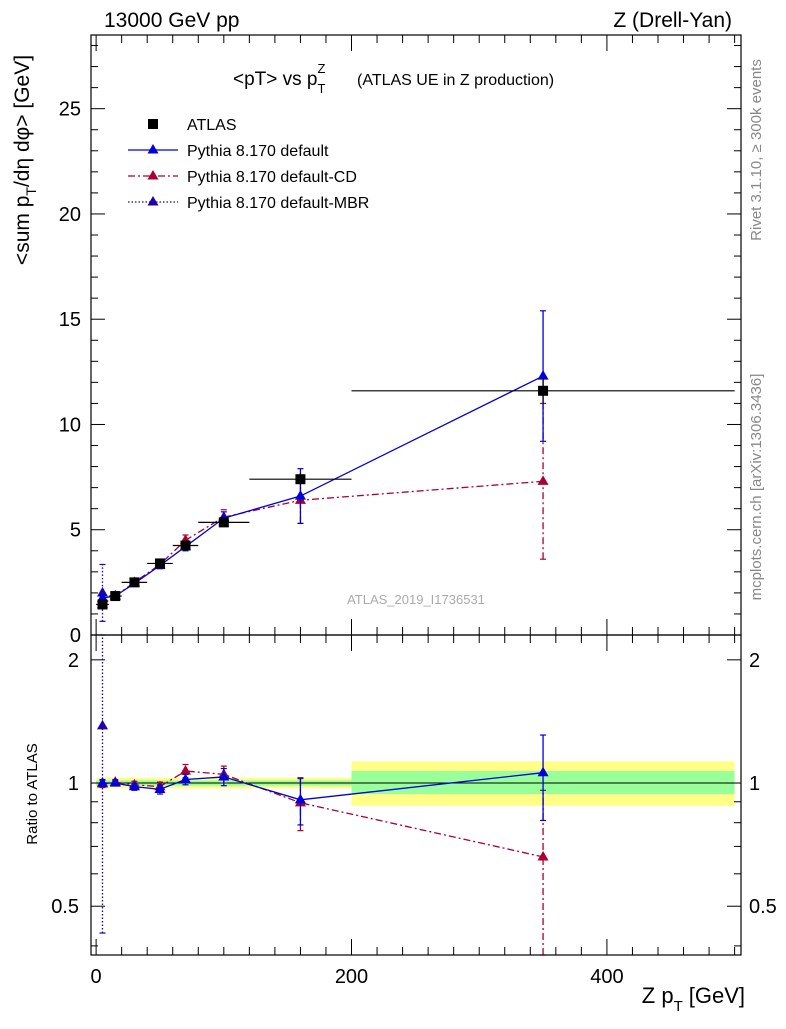 The image size is (786, 1029). What do you see at coordinates (70, 320) in the screenshot?
I see `main-ytick-label: 15` at bounding box center [70, 320].